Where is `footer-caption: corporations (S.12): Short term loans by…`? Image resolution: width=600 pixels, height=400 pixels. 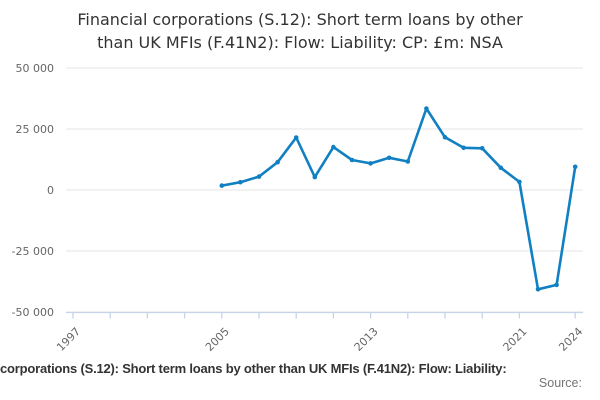
footer-caption: corporations (S.12): Short term loans by… is located at coordinates (253, 368).